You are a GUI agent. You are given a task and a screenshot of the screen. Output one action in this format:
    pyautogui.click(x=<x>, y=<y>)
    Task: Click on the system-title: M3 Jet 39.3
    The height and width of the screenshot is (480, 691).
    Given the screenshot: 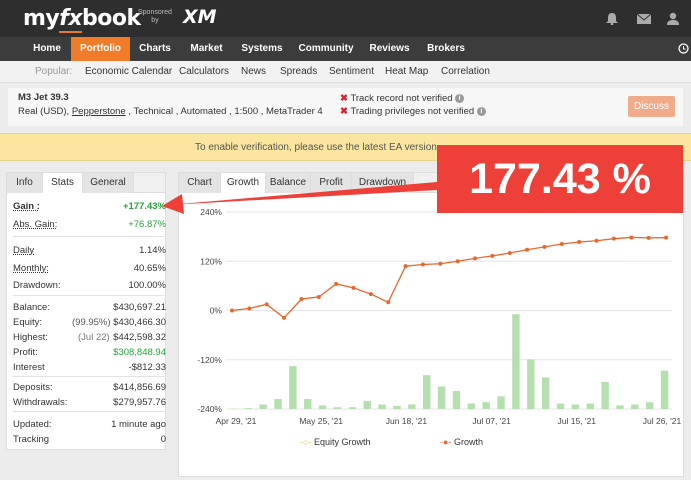 What is the action you would take?
    pyautogui.click(x=43, y=97)
    